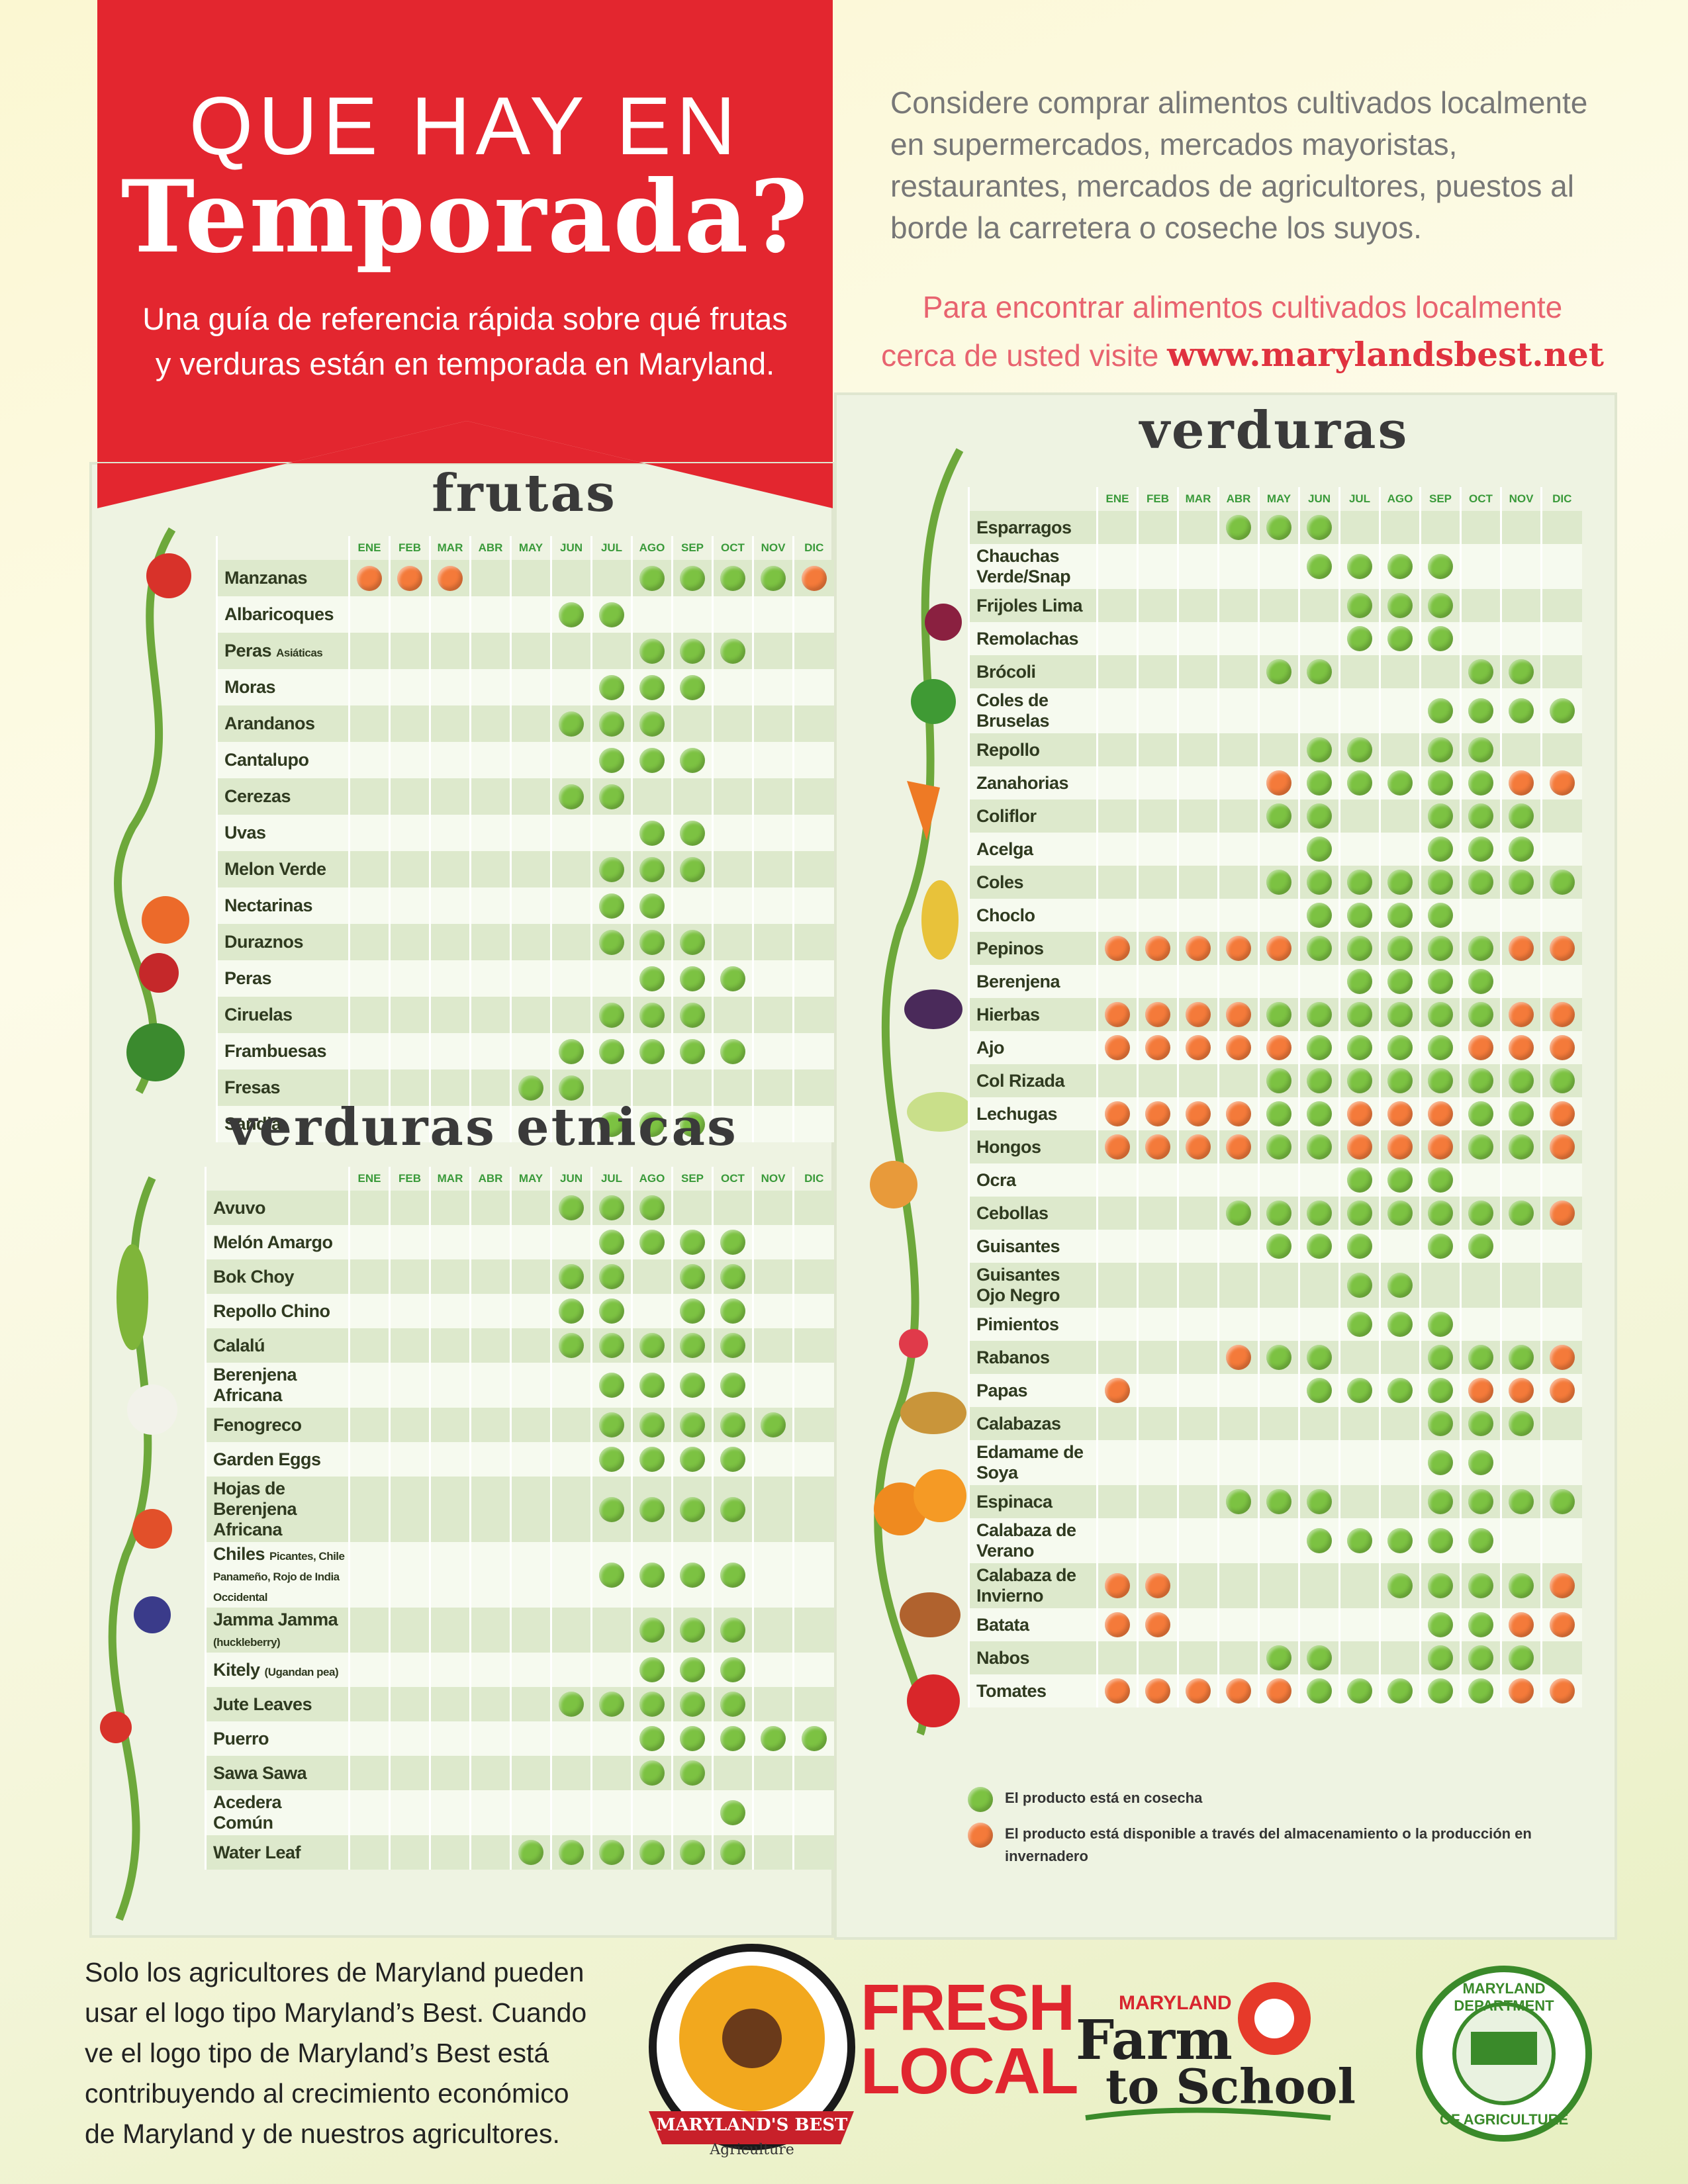 The image size is (1688, 2184). Describe the element at coordinates (267, 1459) in the screenshot. I see `name-text: Garden Eggs` at that location.